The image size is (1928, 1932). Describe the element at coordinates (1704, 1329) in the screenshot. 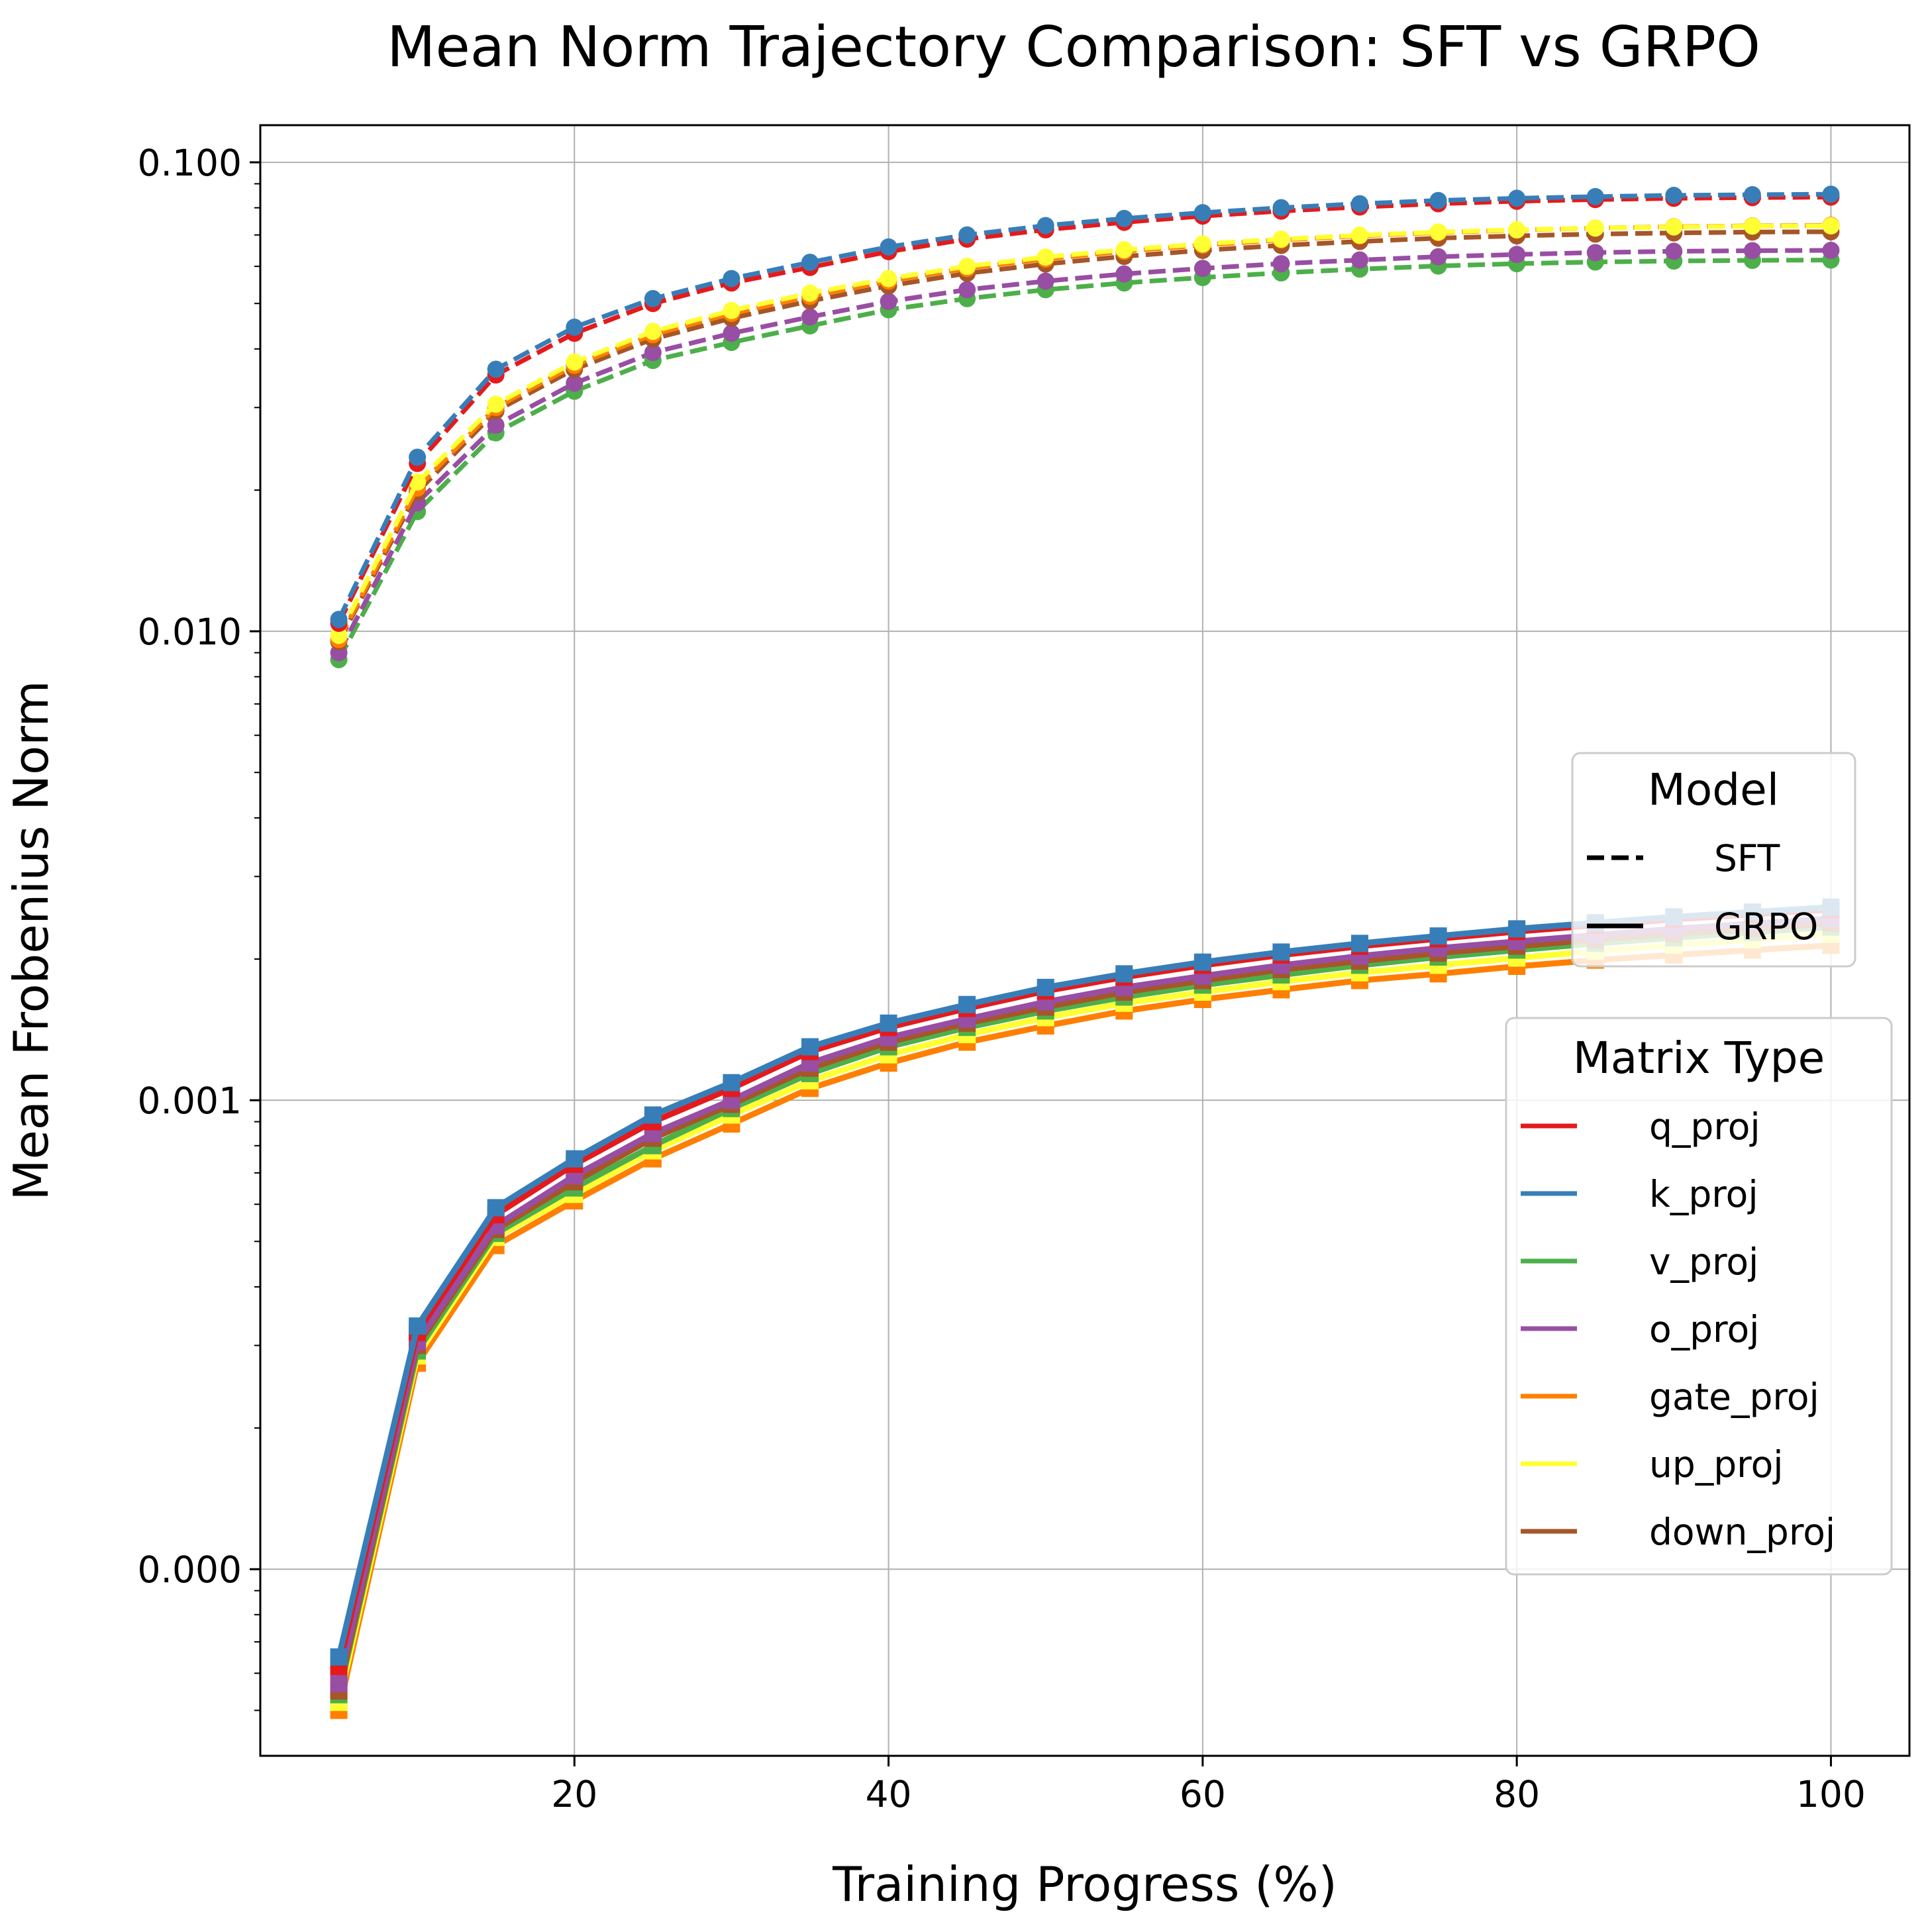

I see `legend-label-o_proj: o_proj` at that location.